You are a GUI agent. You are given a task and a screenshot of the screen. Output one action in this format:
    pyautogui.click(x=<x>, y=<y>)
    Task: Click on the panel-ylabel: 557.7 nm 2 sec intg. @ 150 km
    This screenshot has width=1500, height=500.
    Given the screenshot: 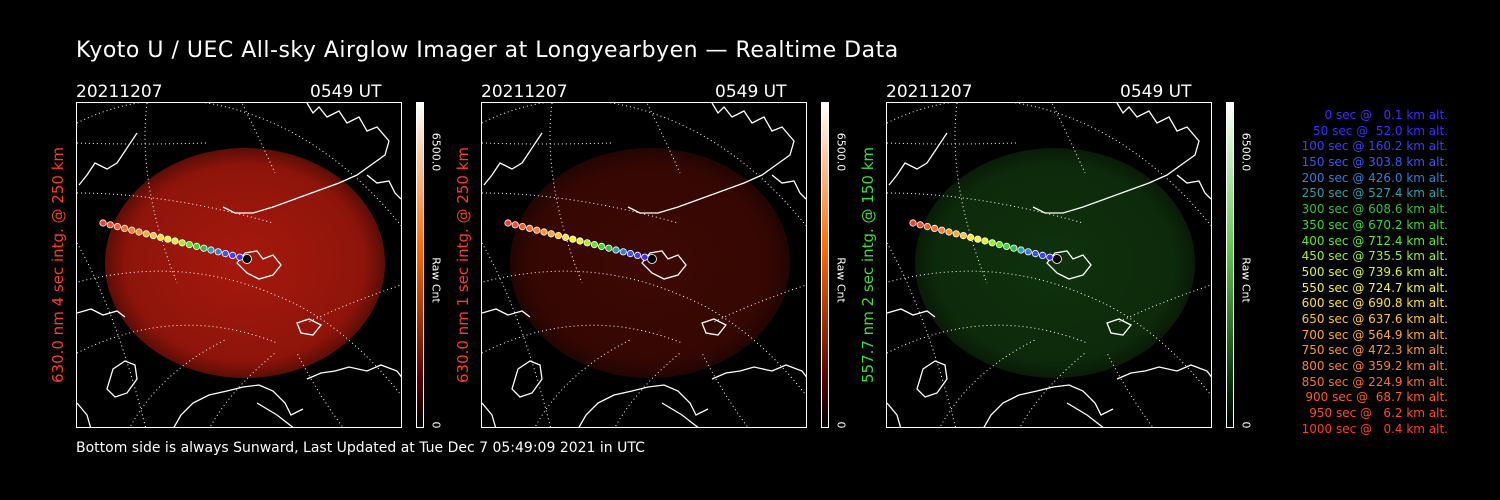 What is the action you would take?
    pyautogui.click(x=868, y=265)
    